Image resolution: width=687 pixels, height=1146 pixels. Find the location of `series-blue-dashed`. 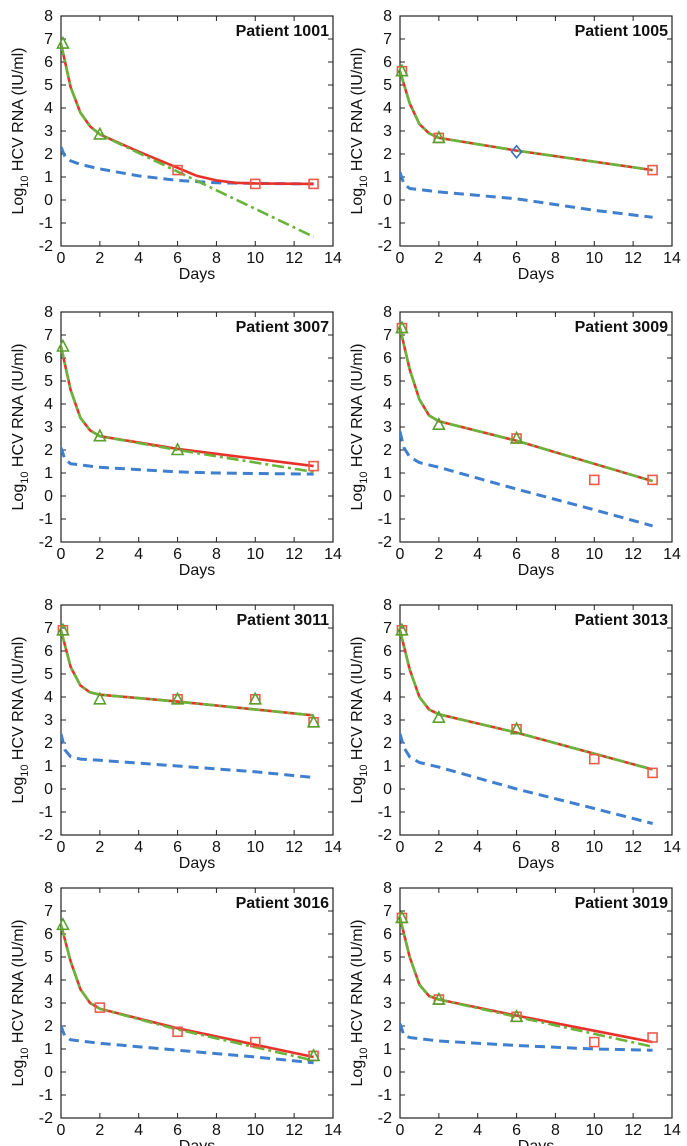

series-blue-dashed is located at coordinates (187, 461).